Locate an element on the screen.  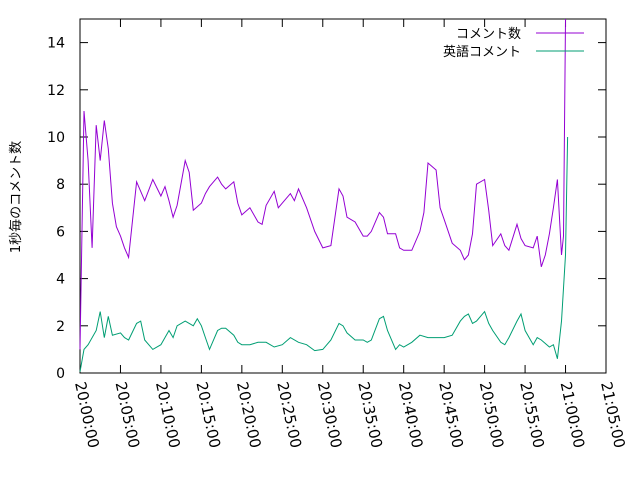
legend-label-series-1: 英語コメント is located at coordinates (482, 52).